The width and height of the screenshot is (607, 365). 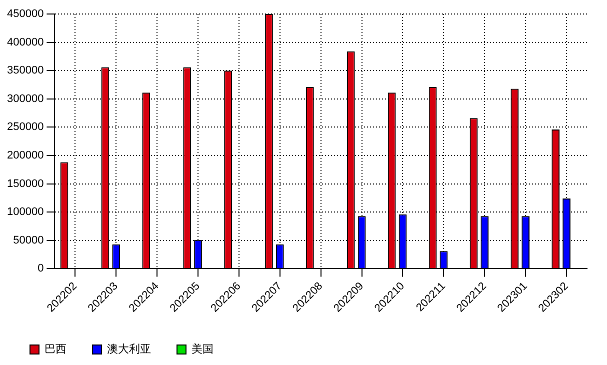 I want to click on y-tick-label: 200000, so click(x=25, y=156).